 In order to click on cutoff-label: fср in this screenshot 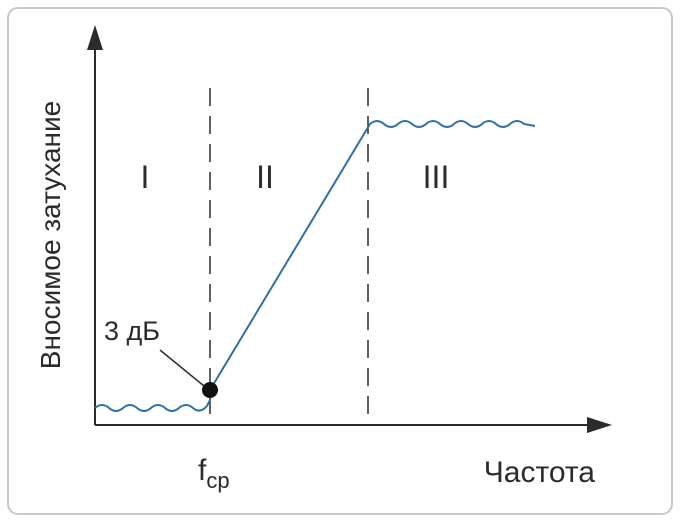, I will do `click(214, 473)`.